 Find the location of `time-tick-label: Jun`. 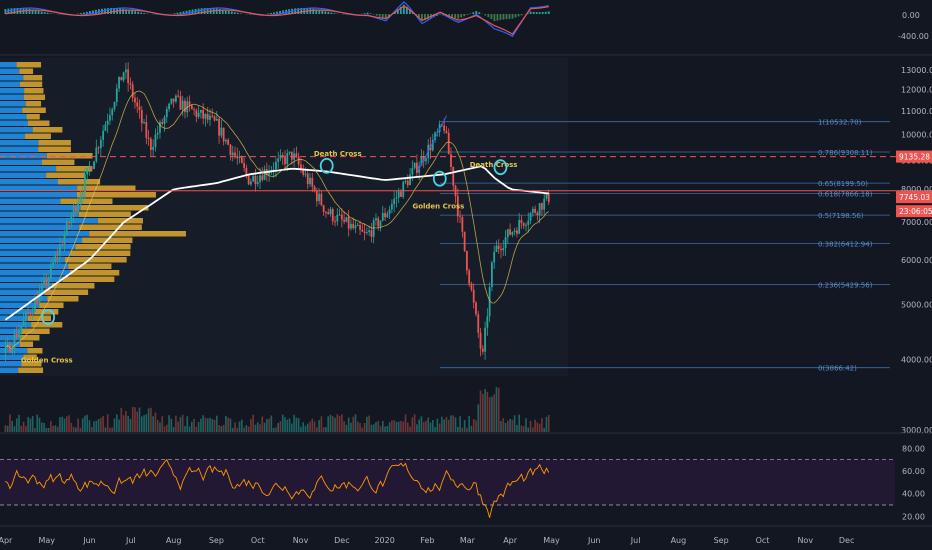

time-tick-label: Jun is located at coordinates (594, 540).